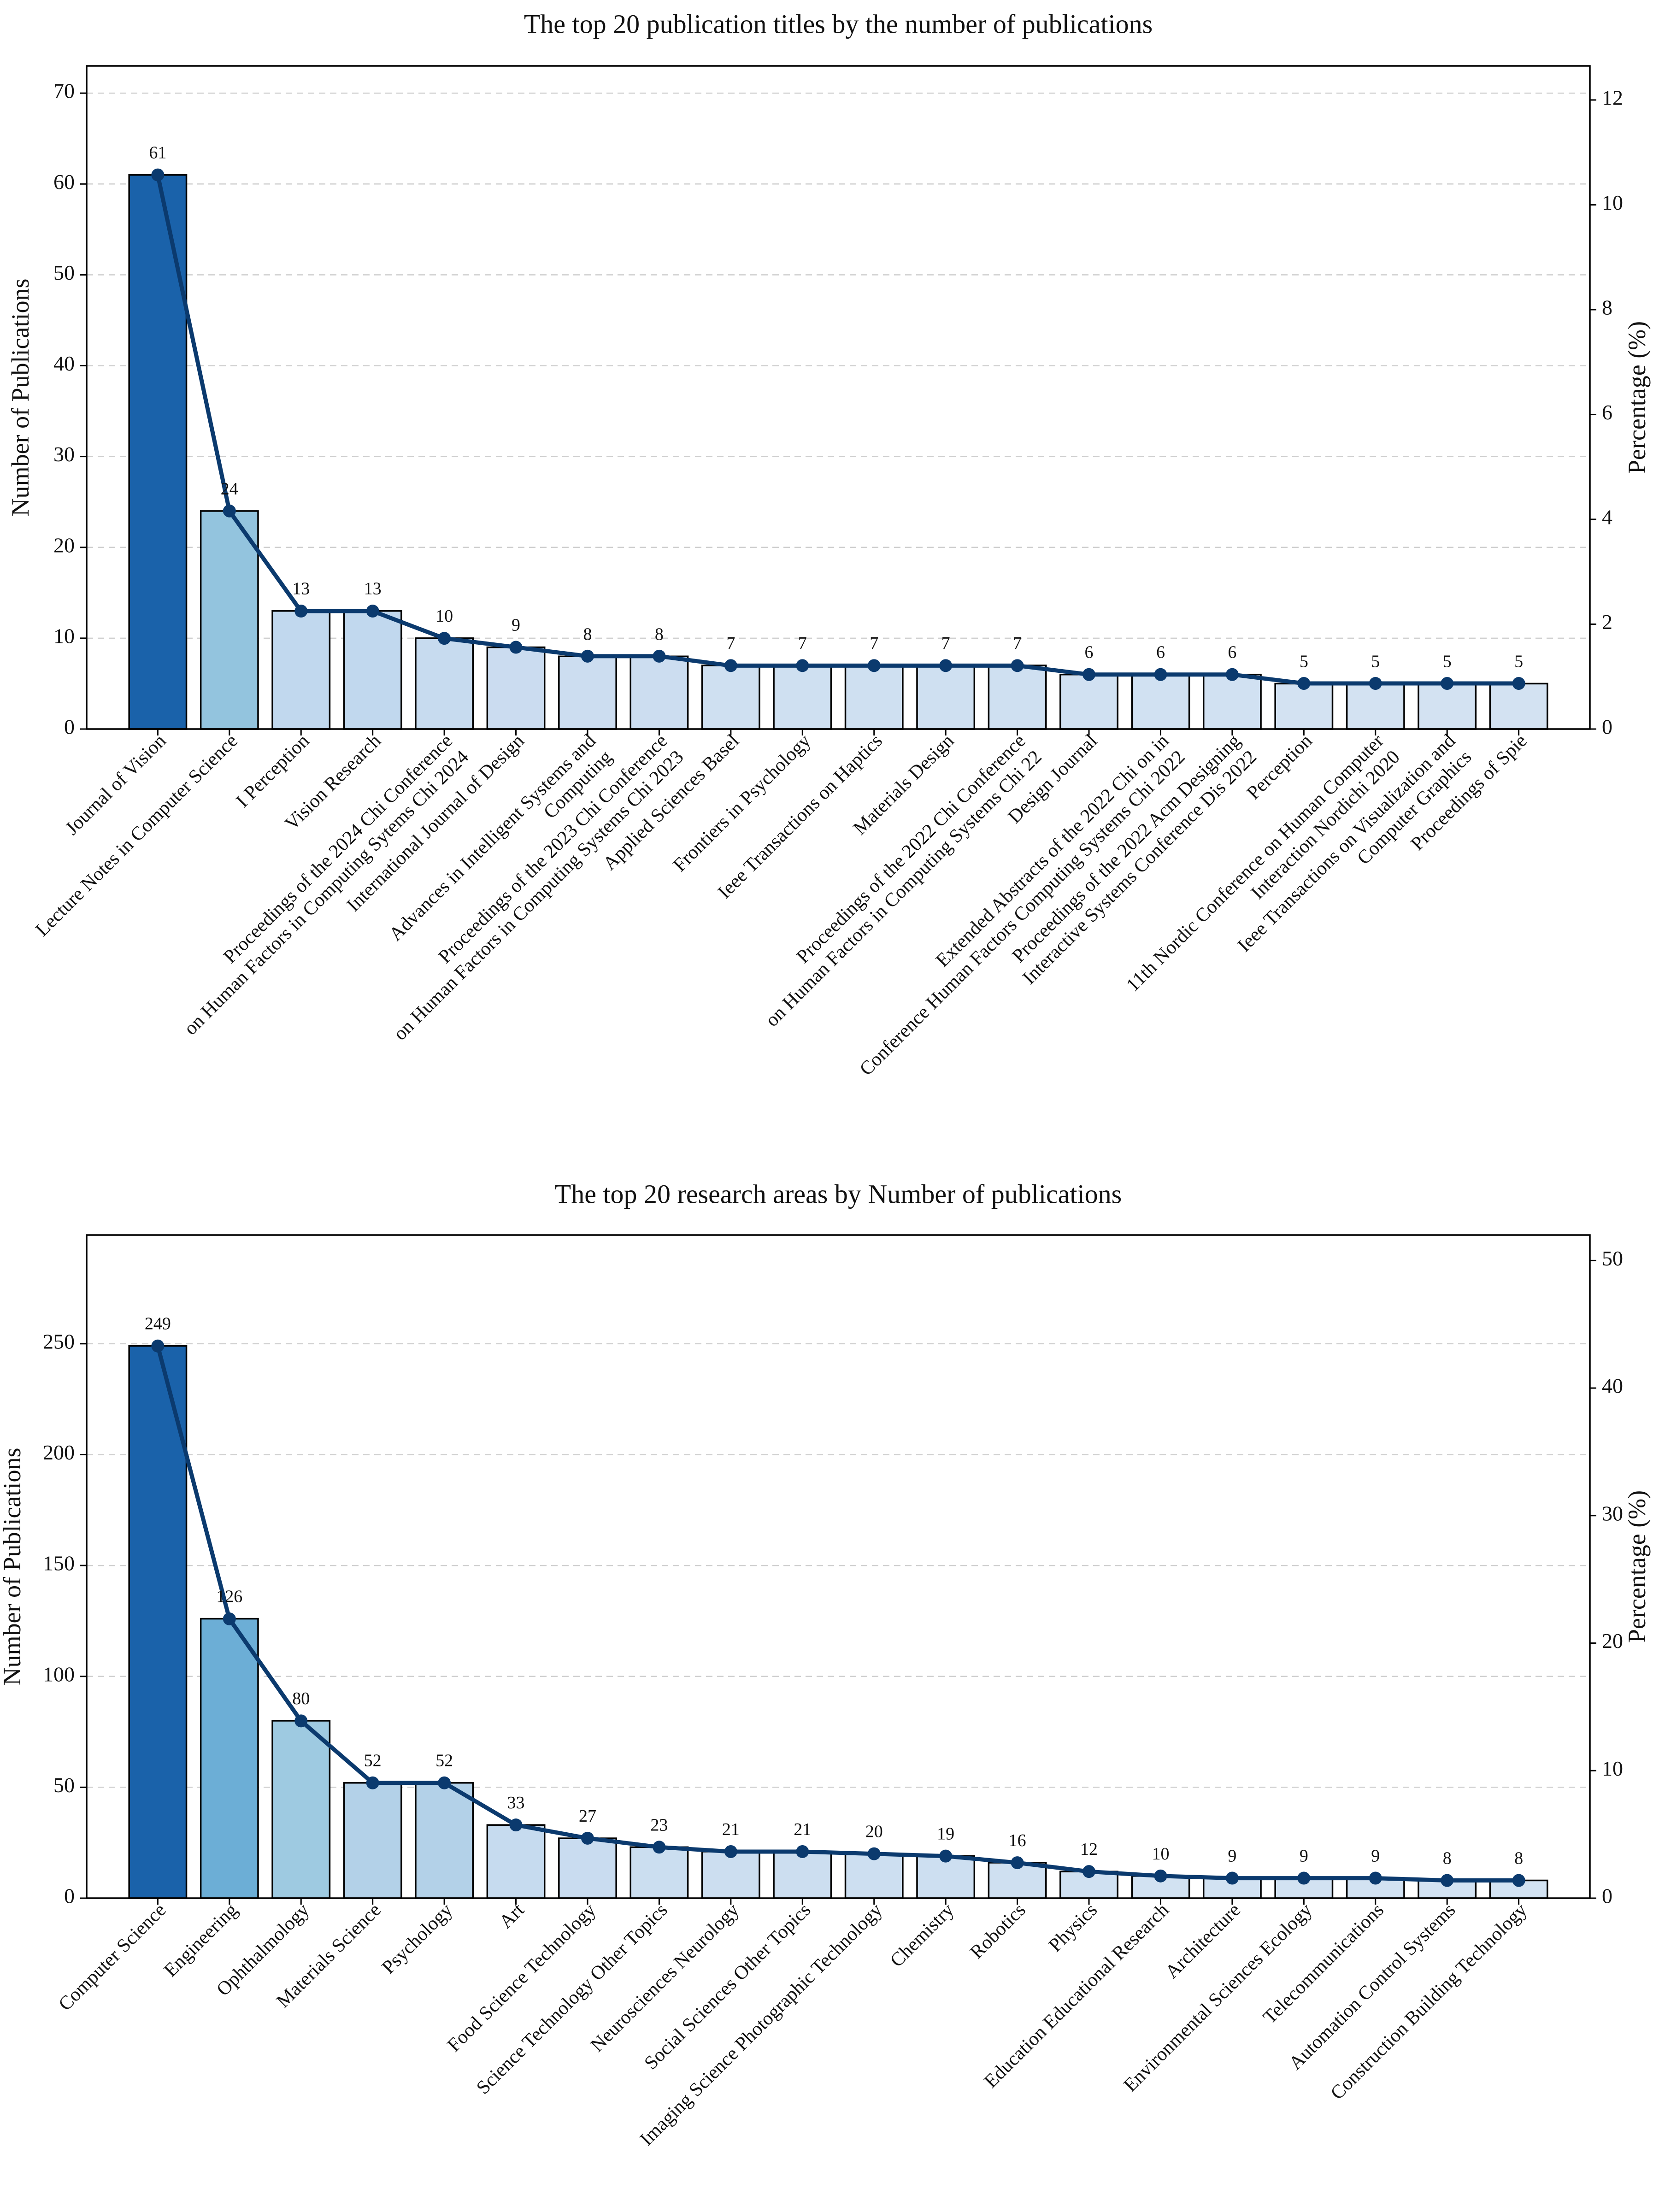  What do you see at coordinates (945, 1834) in the screenshot?
I see `data-label: 19` at bounding box center [945, 1834].